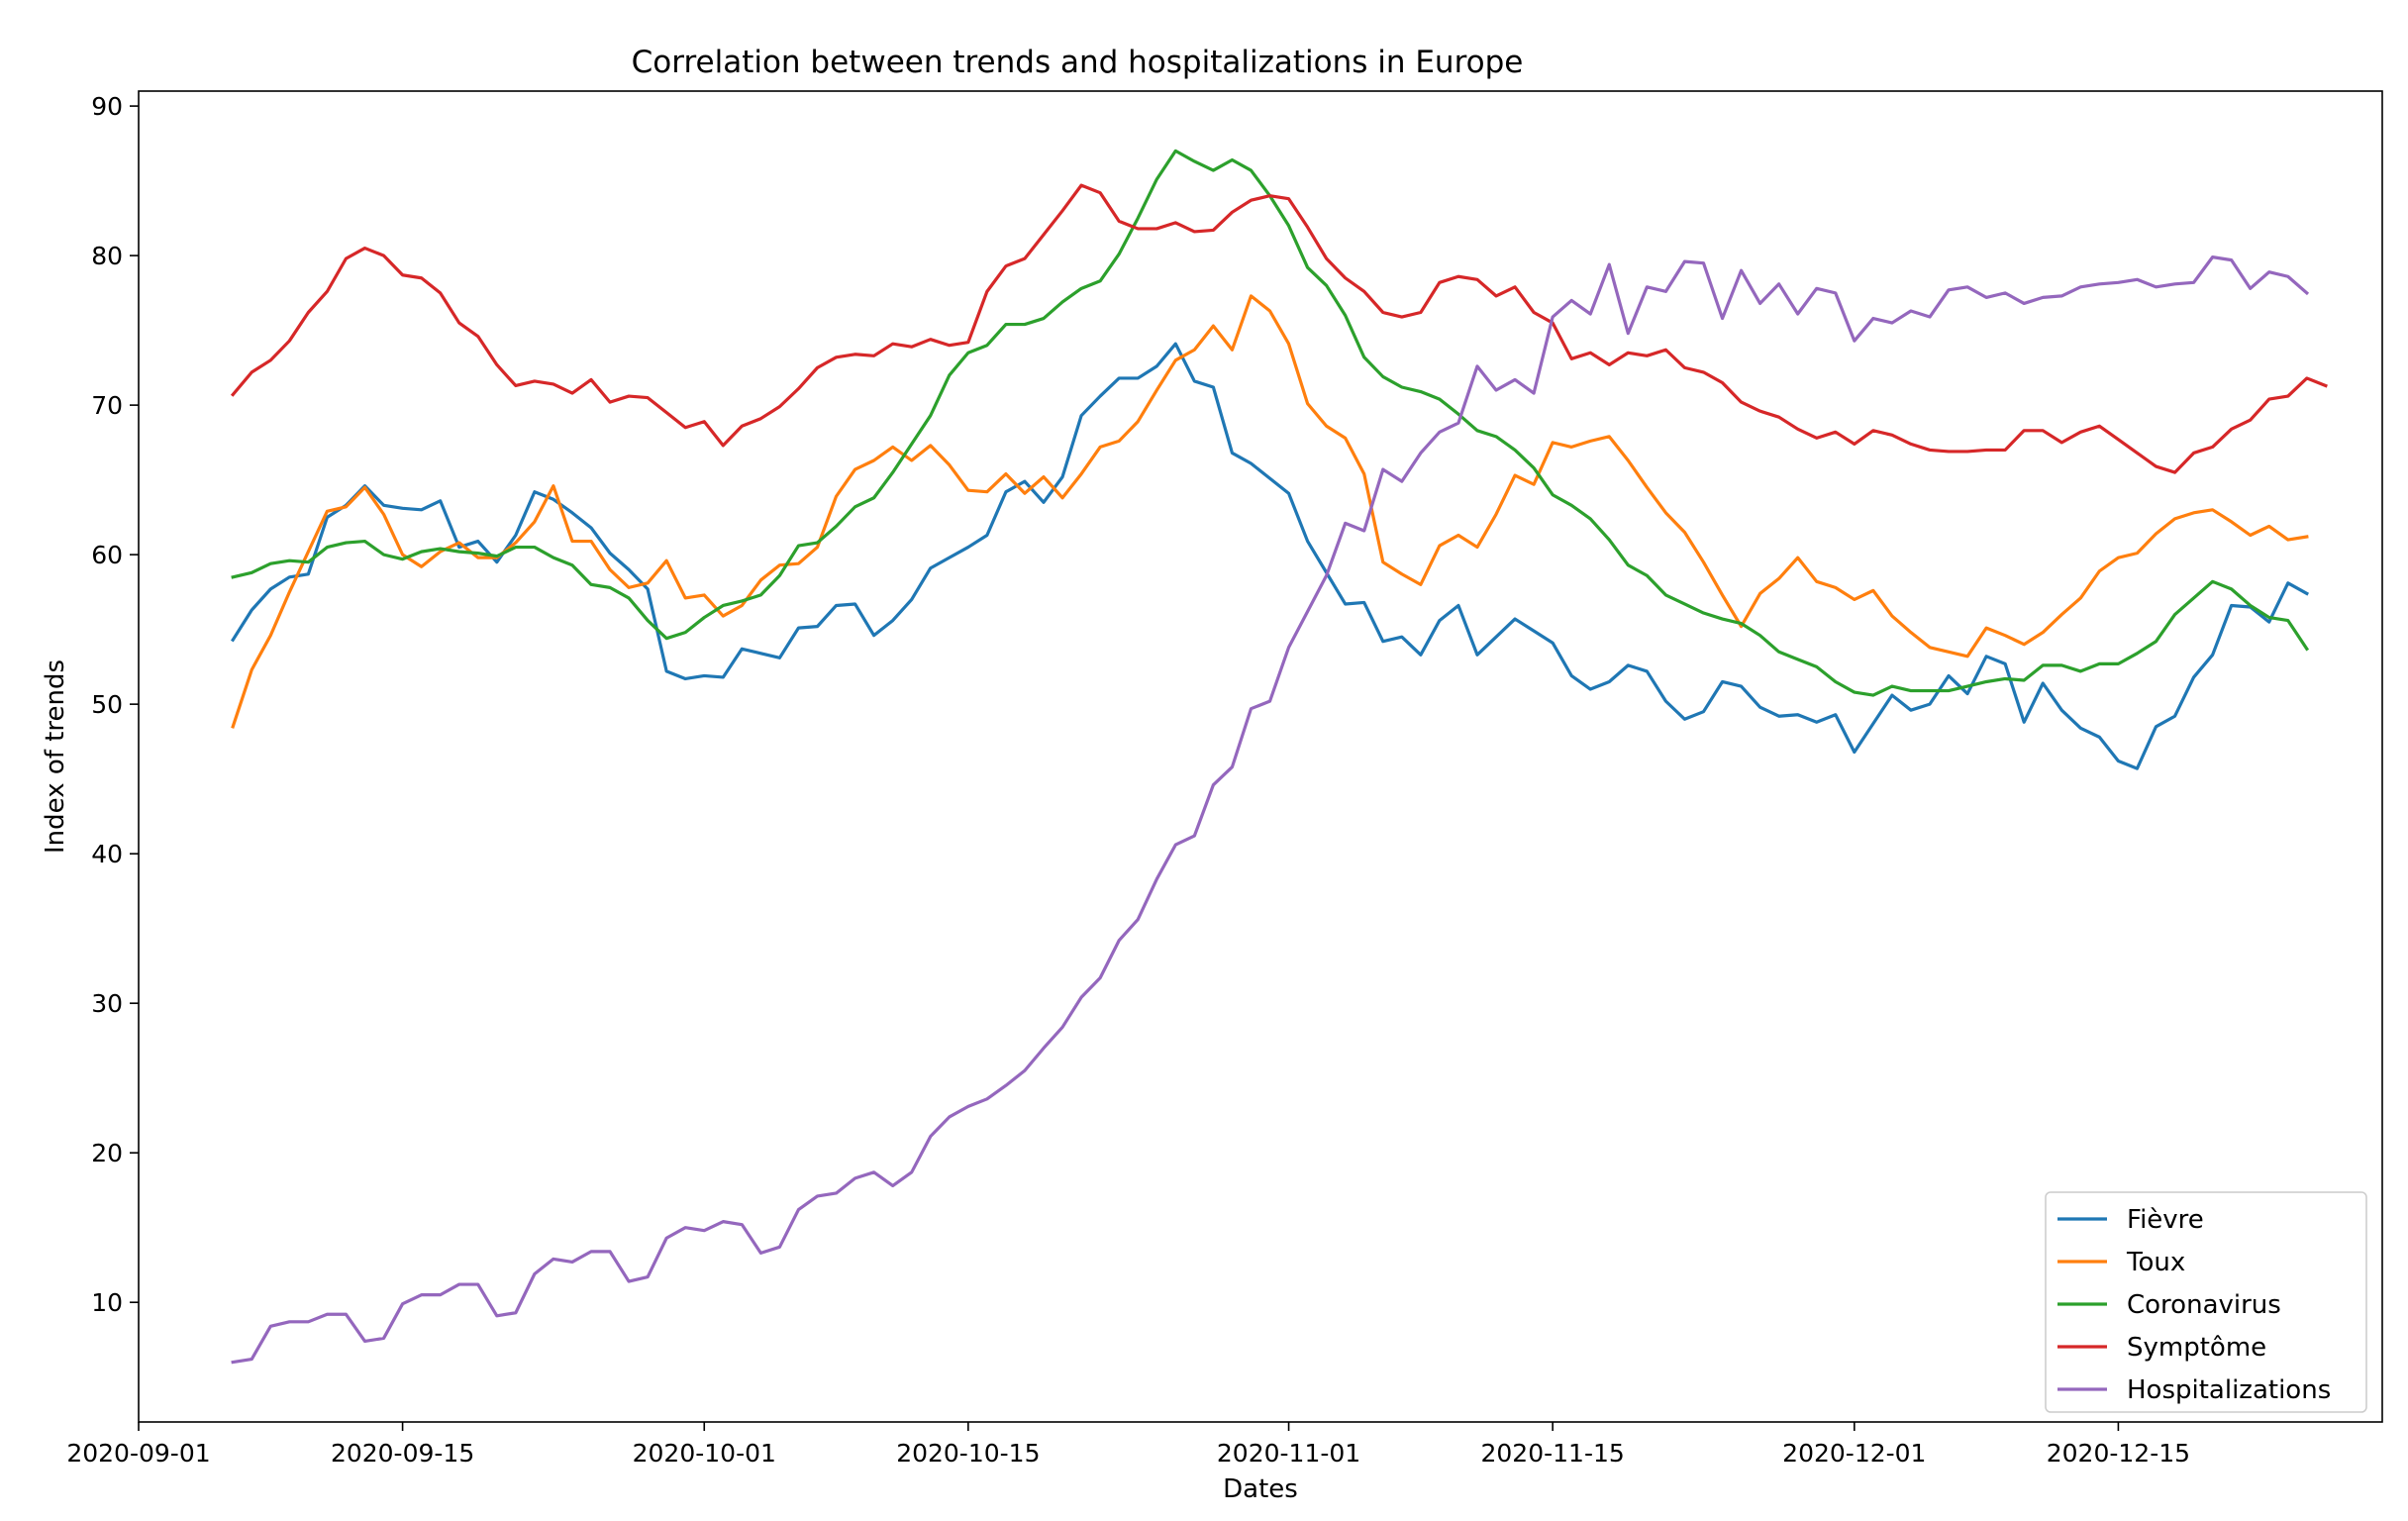 This screenshot has width=2408, height=1521. Describe the element at coordinates (55, 757) in the screenshot. I see `y-axis-label: Index of trends` at that location.